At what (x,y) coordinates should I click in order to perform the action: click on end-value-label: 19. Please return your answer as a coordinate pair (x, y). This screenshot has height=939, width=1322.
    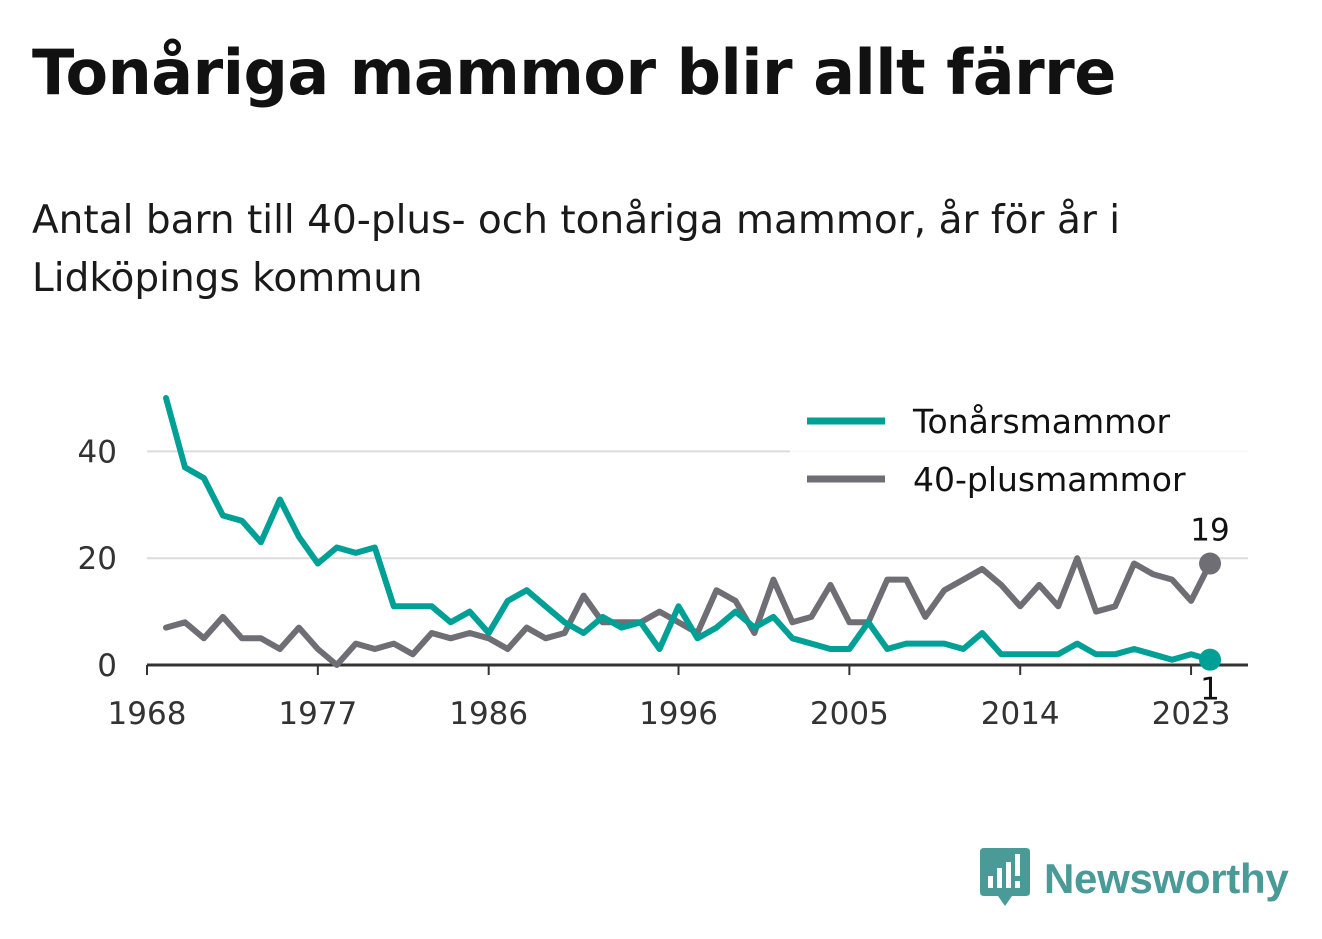
    Looking at the image, I should click on (1209, 531).